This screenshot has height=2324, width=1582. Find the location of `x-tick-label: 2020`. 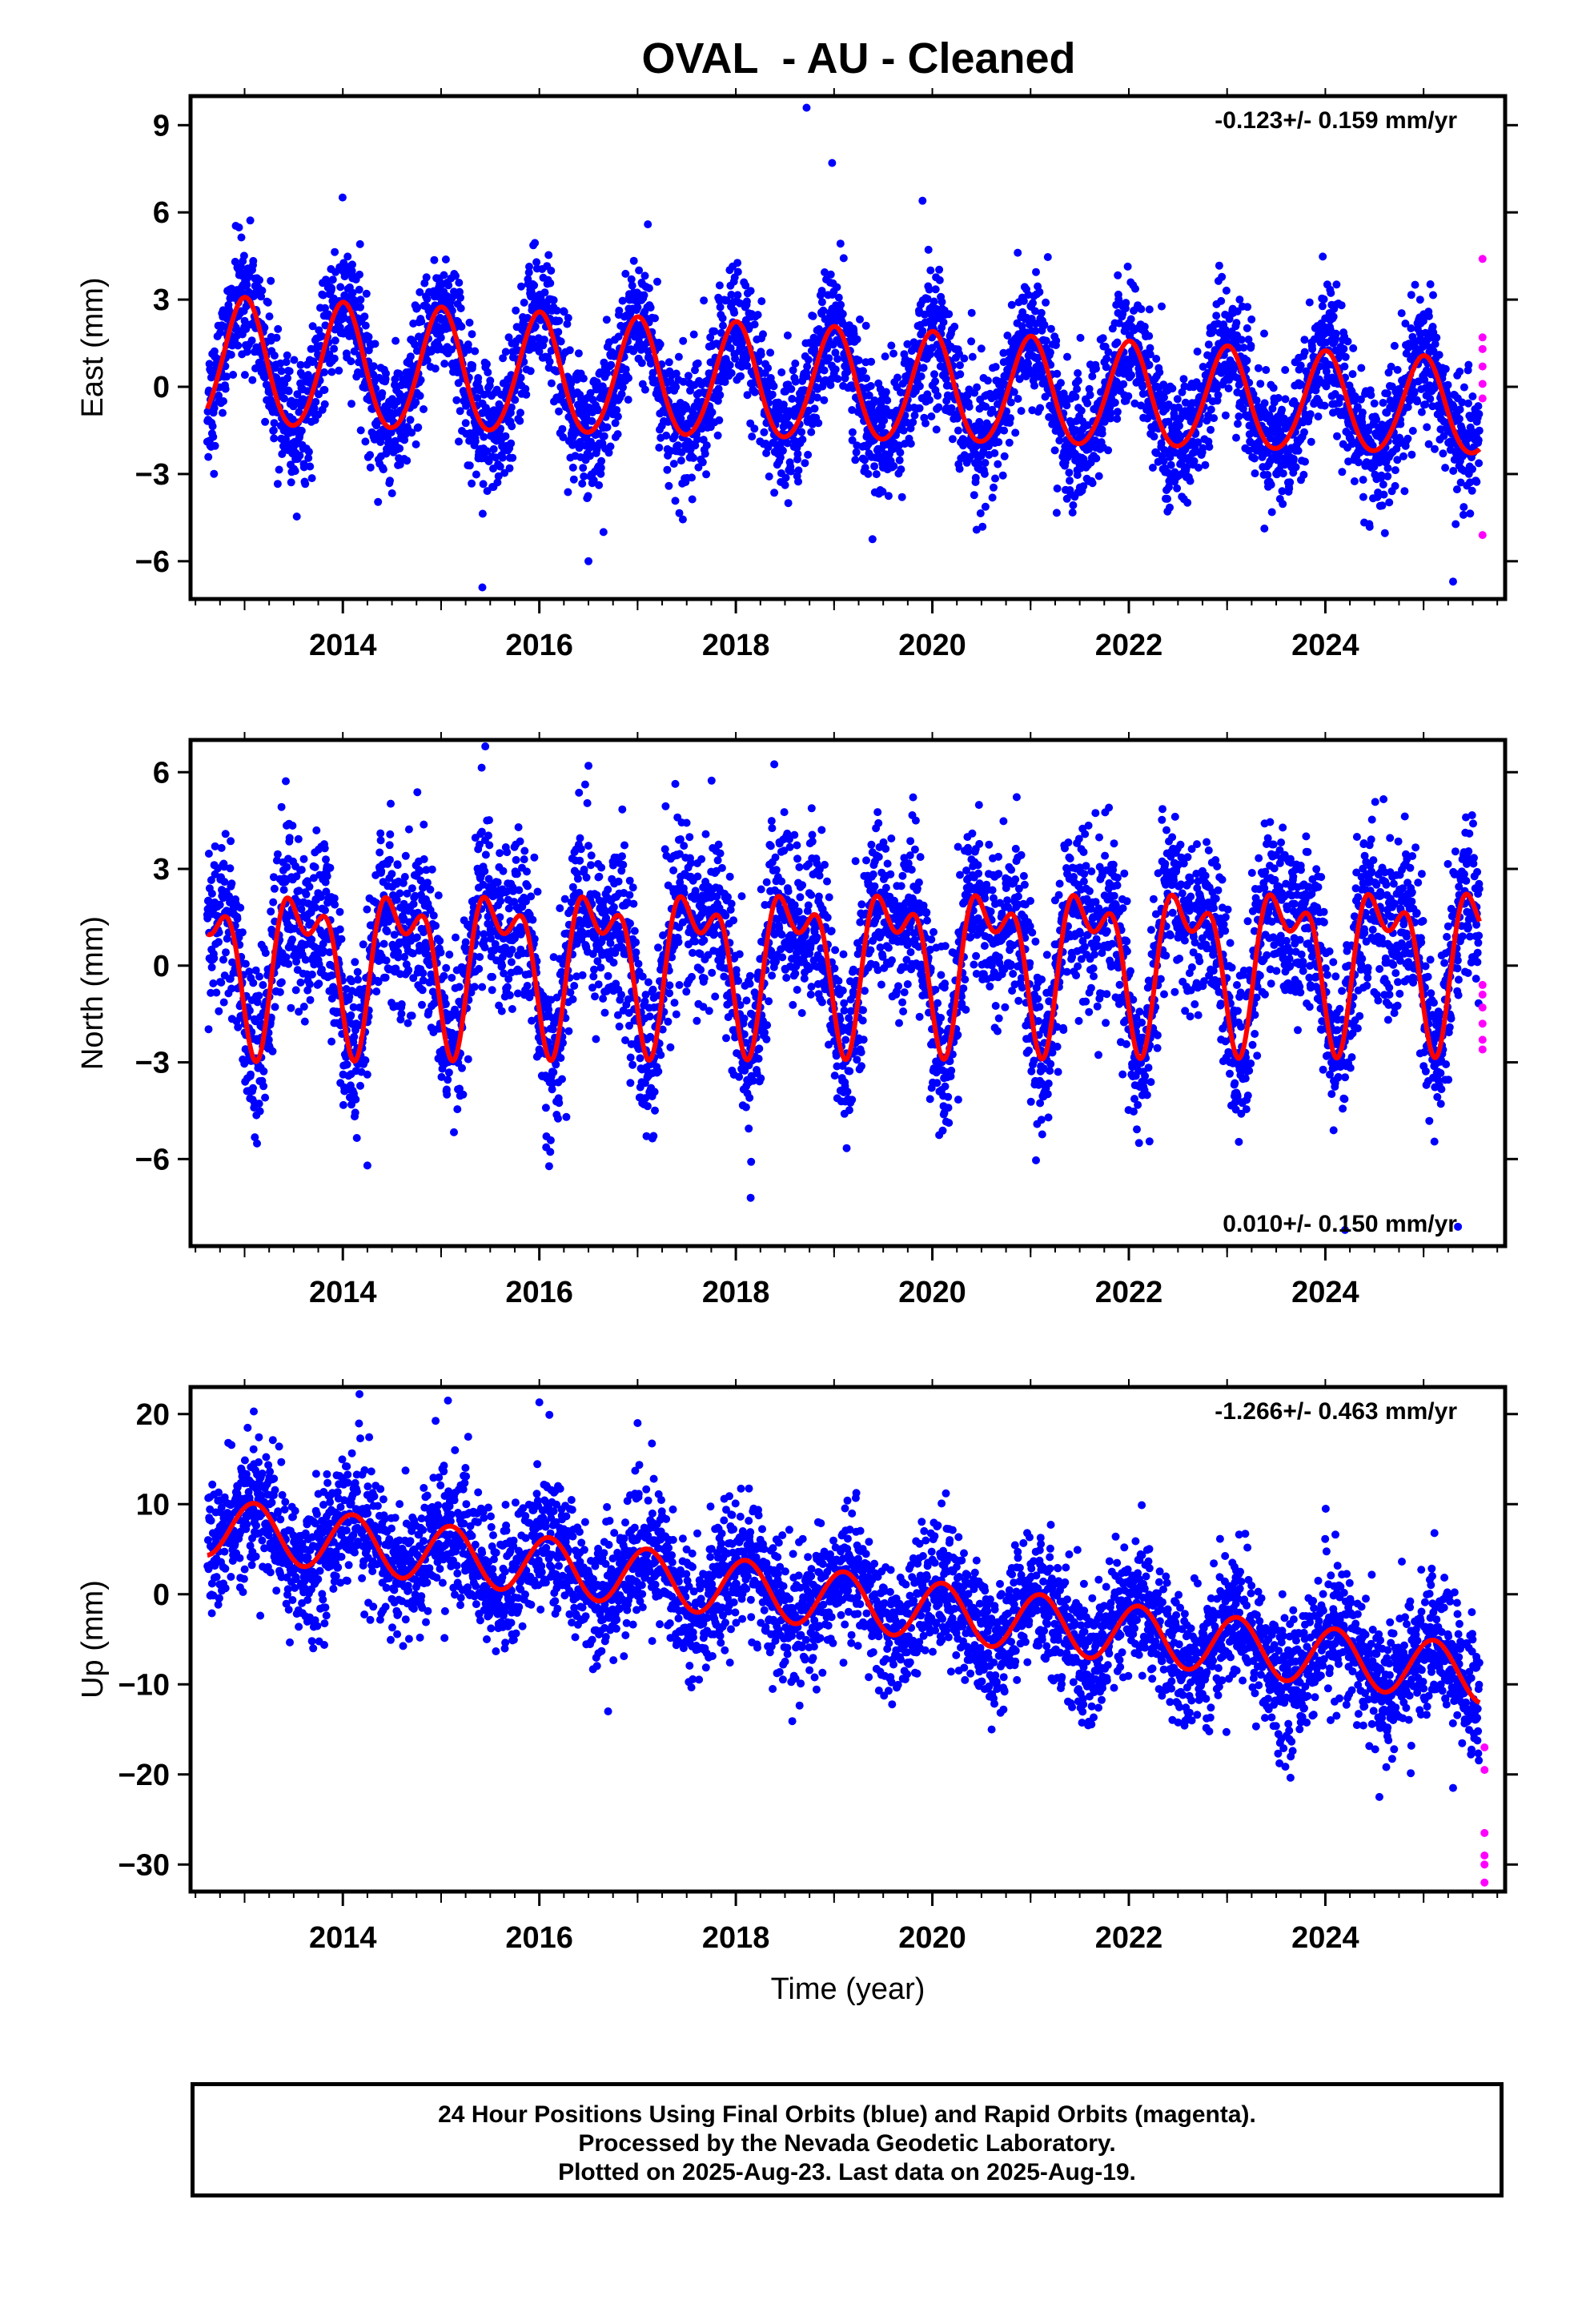

x-tick-label: 2020 is located at coordinates (932, 645).